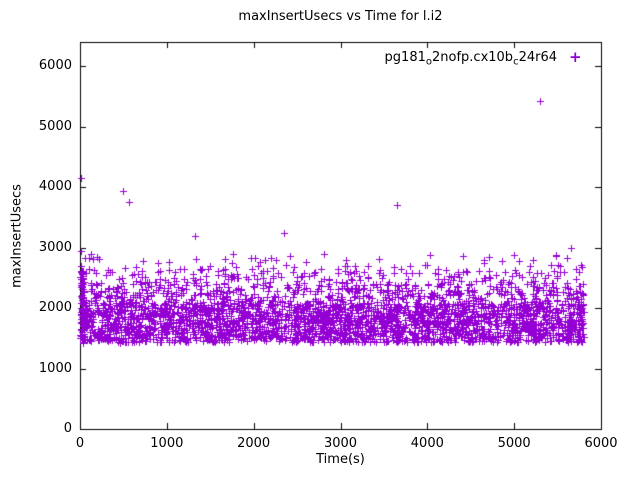  What do you see at coordinates (340, 459) in the screenshot?
I see `x-axis-label: Time(s)` at bounding box center [340, 459].